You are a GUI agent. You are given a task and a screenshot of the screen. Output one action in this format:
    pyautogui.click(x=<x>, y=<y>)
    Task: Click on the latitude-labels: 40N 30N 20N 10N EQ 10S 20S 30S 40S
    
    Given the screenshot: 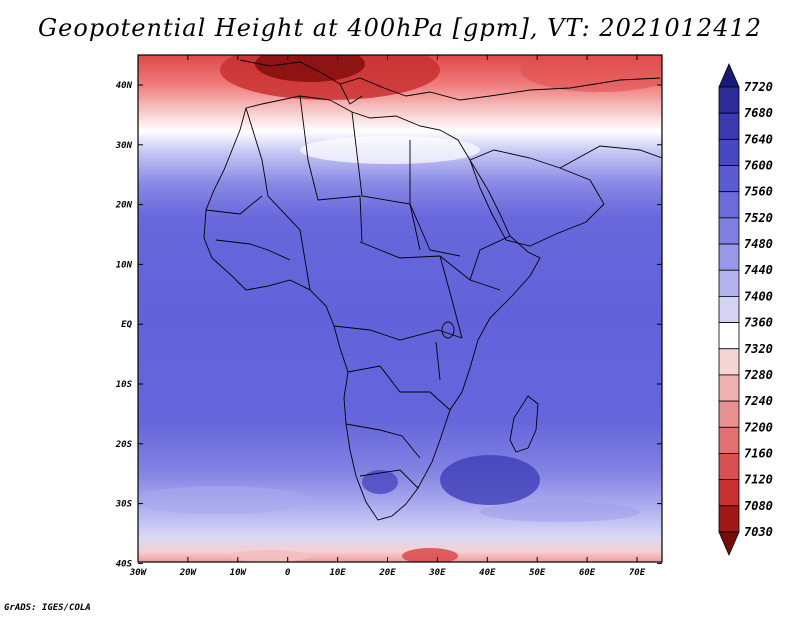 What is the action you would take?
    pyautogui.click(x=124, y=325)
    